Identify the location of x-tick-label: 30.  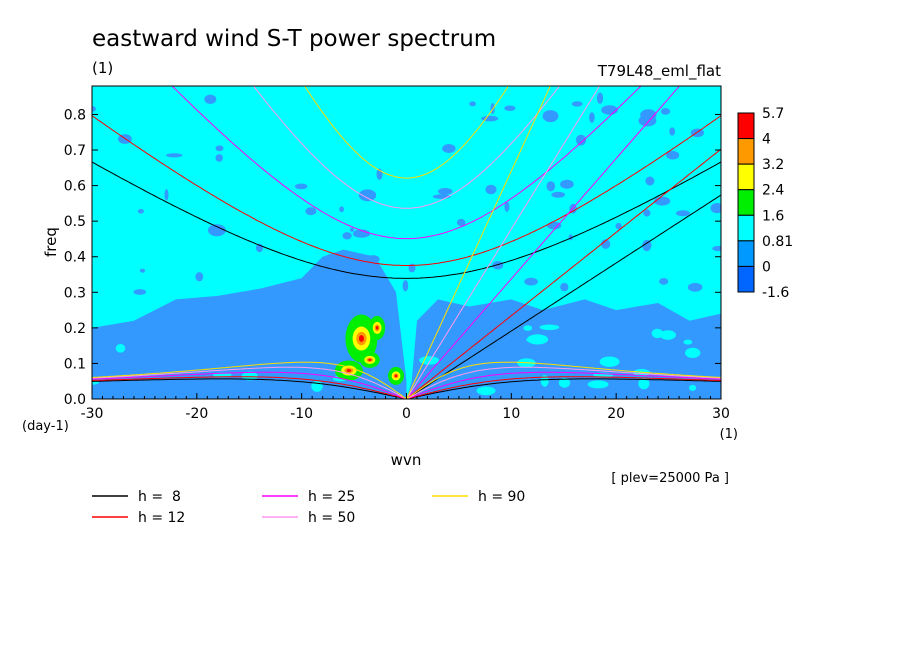
(721, 414).